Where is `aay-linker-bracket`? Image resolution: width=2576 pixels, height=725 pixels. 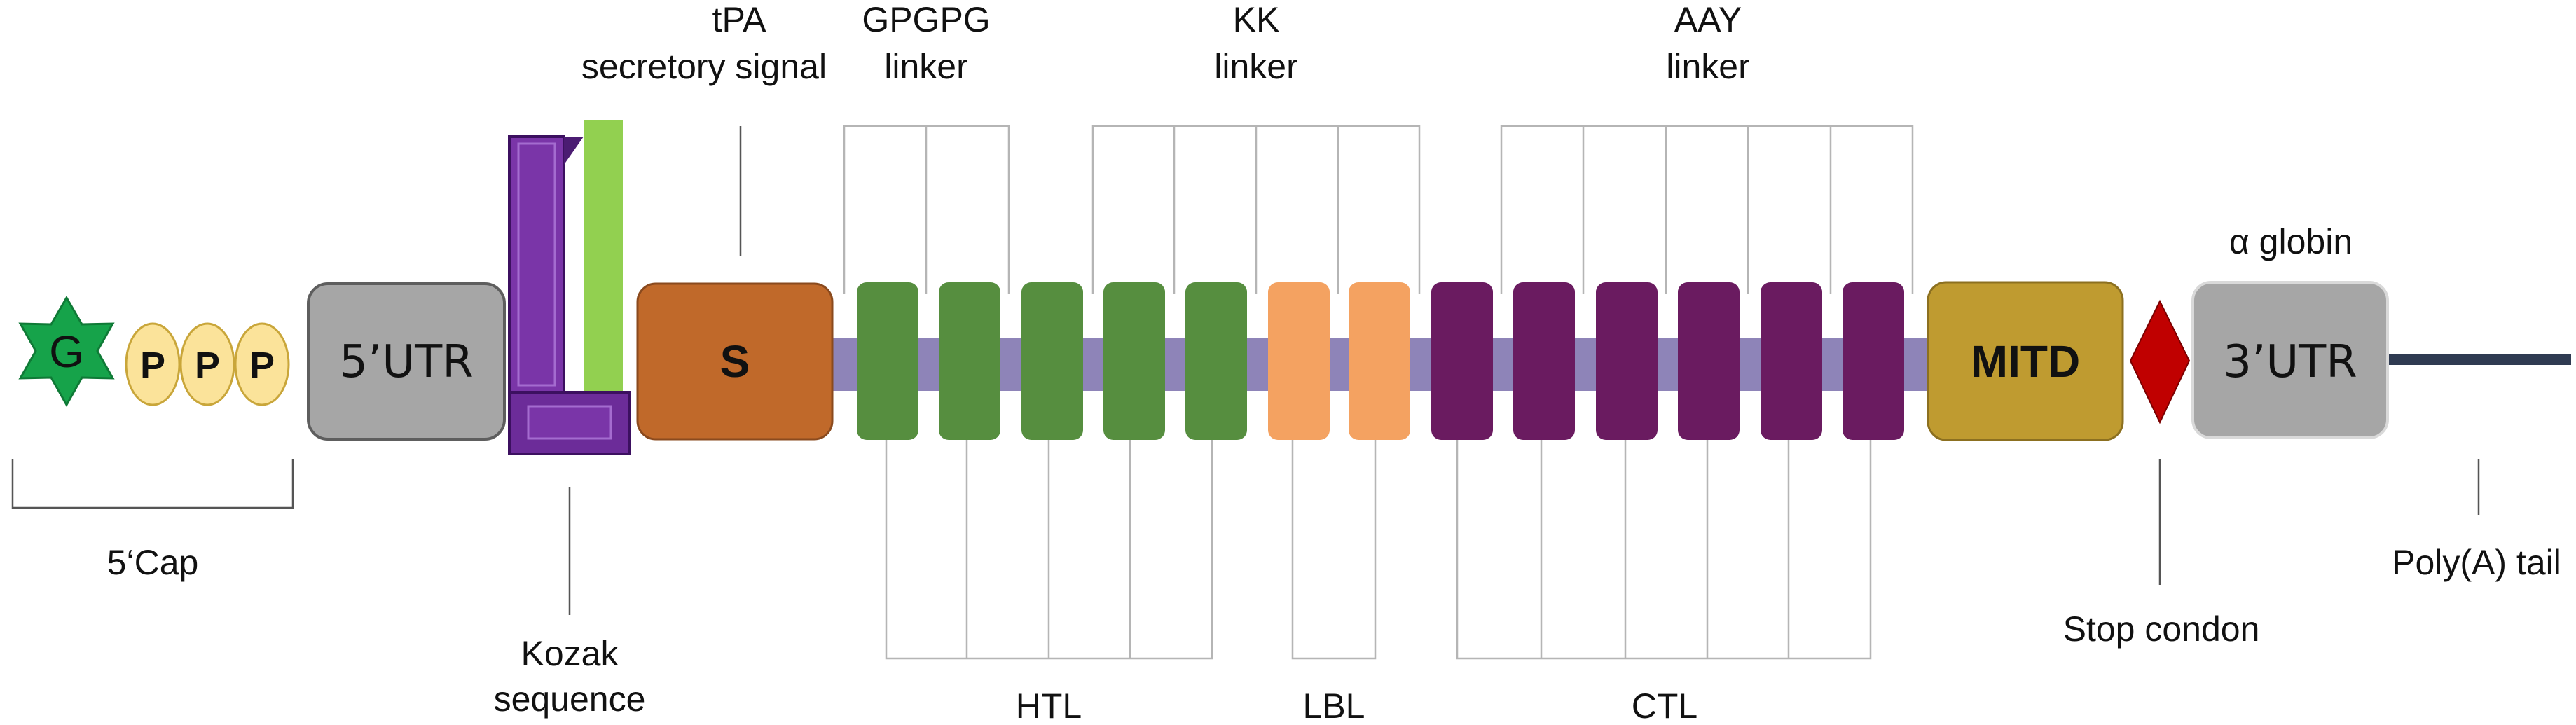
aay-linker-bracket is located at coordinates (1707, 209).